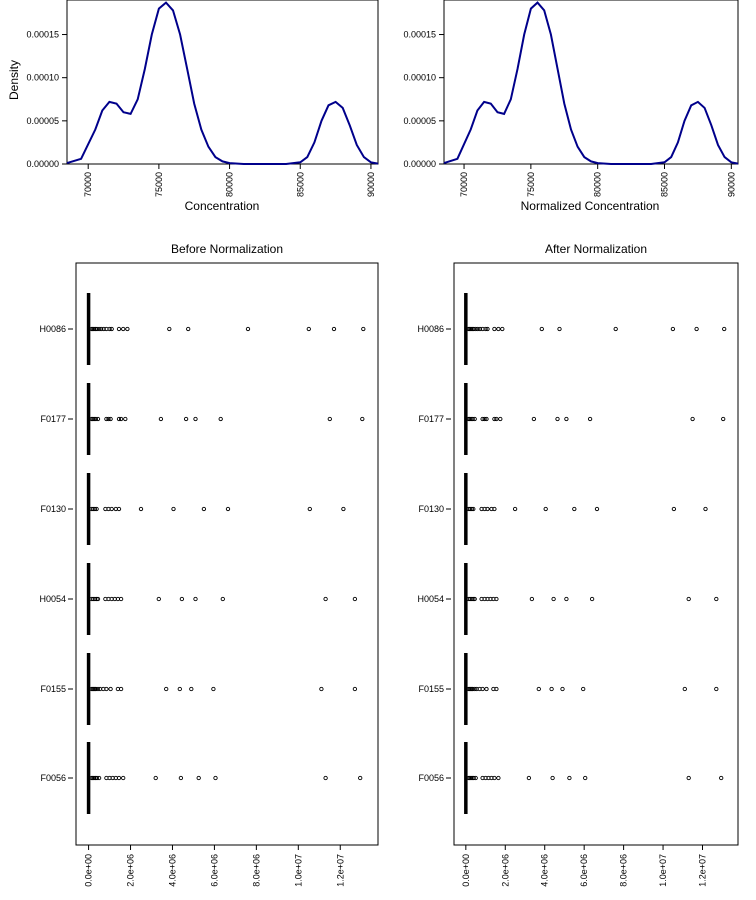 This screenshot has width=756, height=900. Describe the element at coordinates (230, 184) in the screenshot. I see `x-tick-label: 80000` at that location.